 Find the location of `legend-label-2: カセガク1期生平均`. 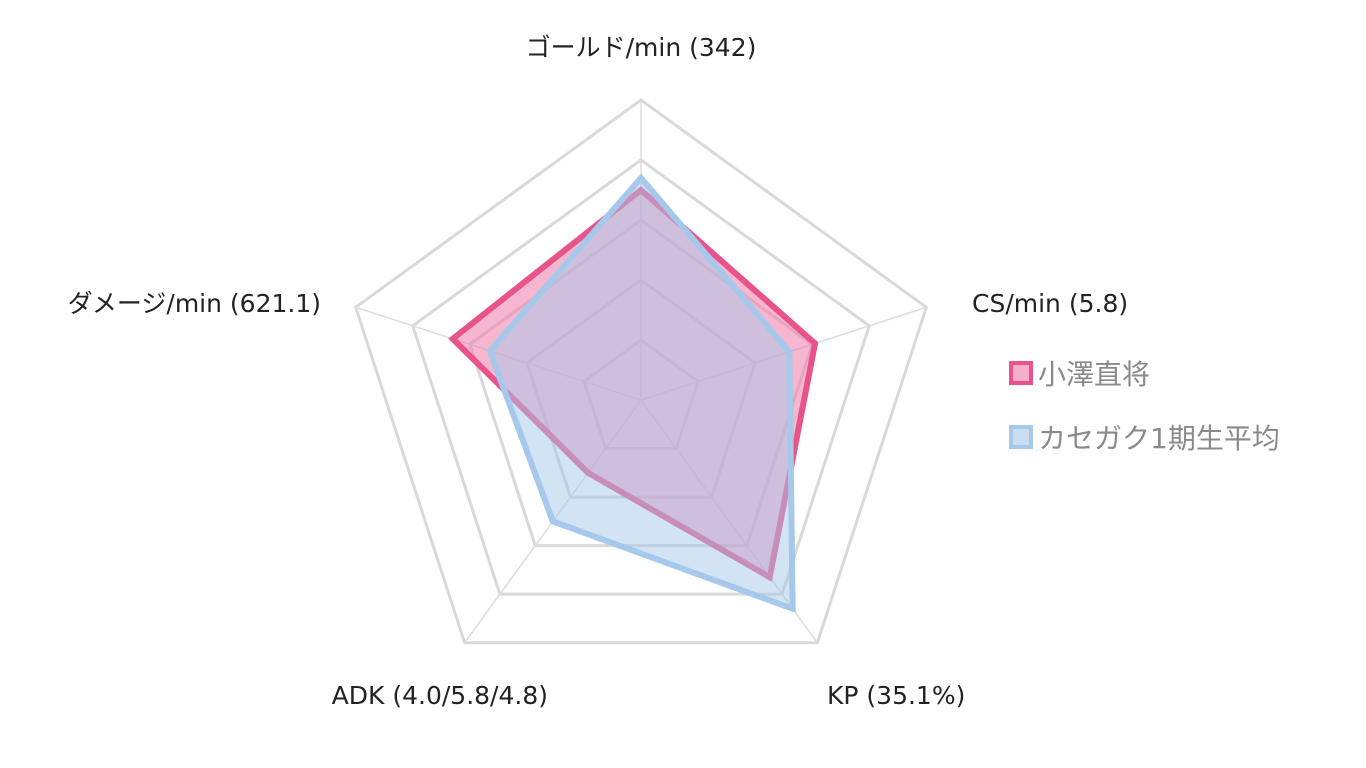

legend-label-2: カセガク1期生平均 is located at coordinates (1159, 438).